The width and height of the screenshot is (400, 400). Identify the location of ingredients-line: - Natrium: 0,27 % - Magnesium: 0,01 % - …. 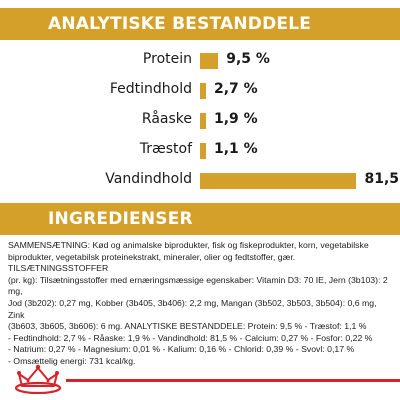
(181, 349).